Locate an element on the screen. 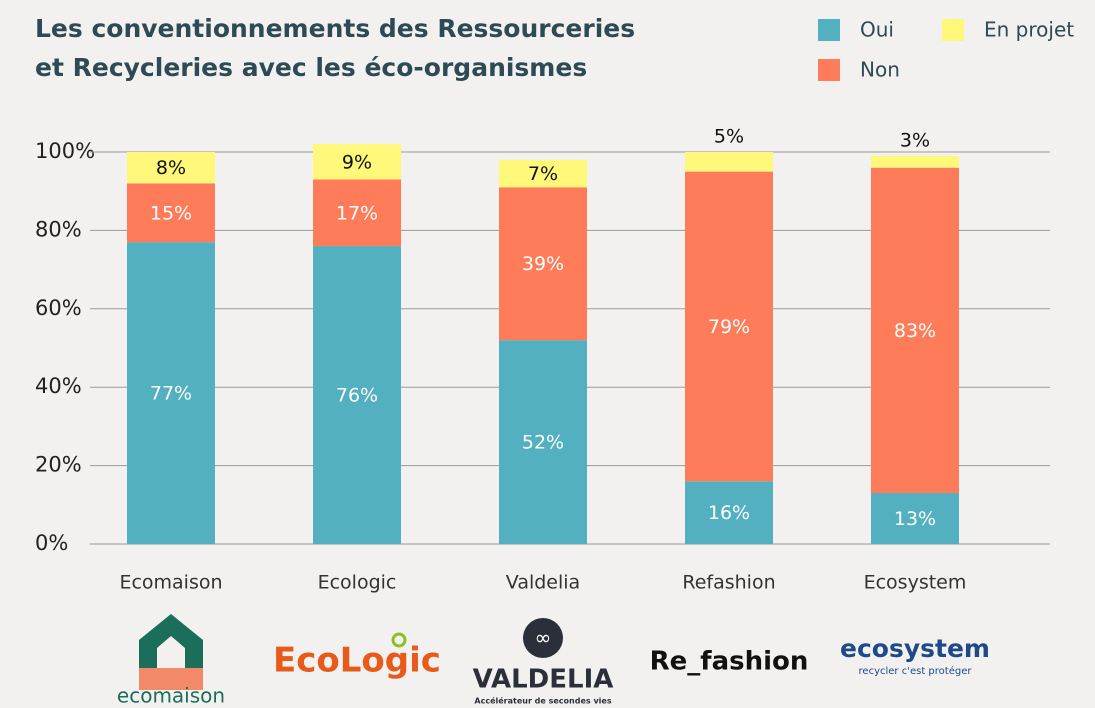 The width and height of the screenshot is (1095, 708). data-label: 7% is located at coordinates (543, 174).